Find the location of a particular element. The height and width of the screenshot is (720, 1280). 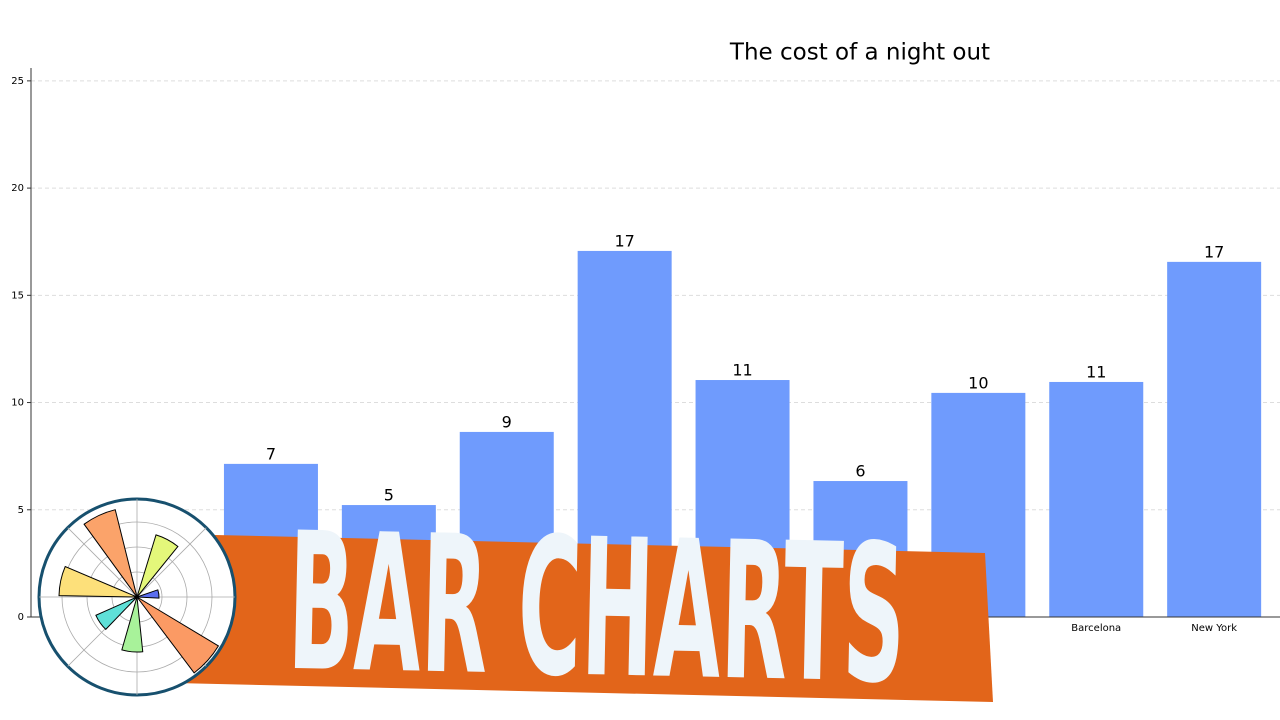

y-tick-label: 25 is located at coordinates (17, 81).